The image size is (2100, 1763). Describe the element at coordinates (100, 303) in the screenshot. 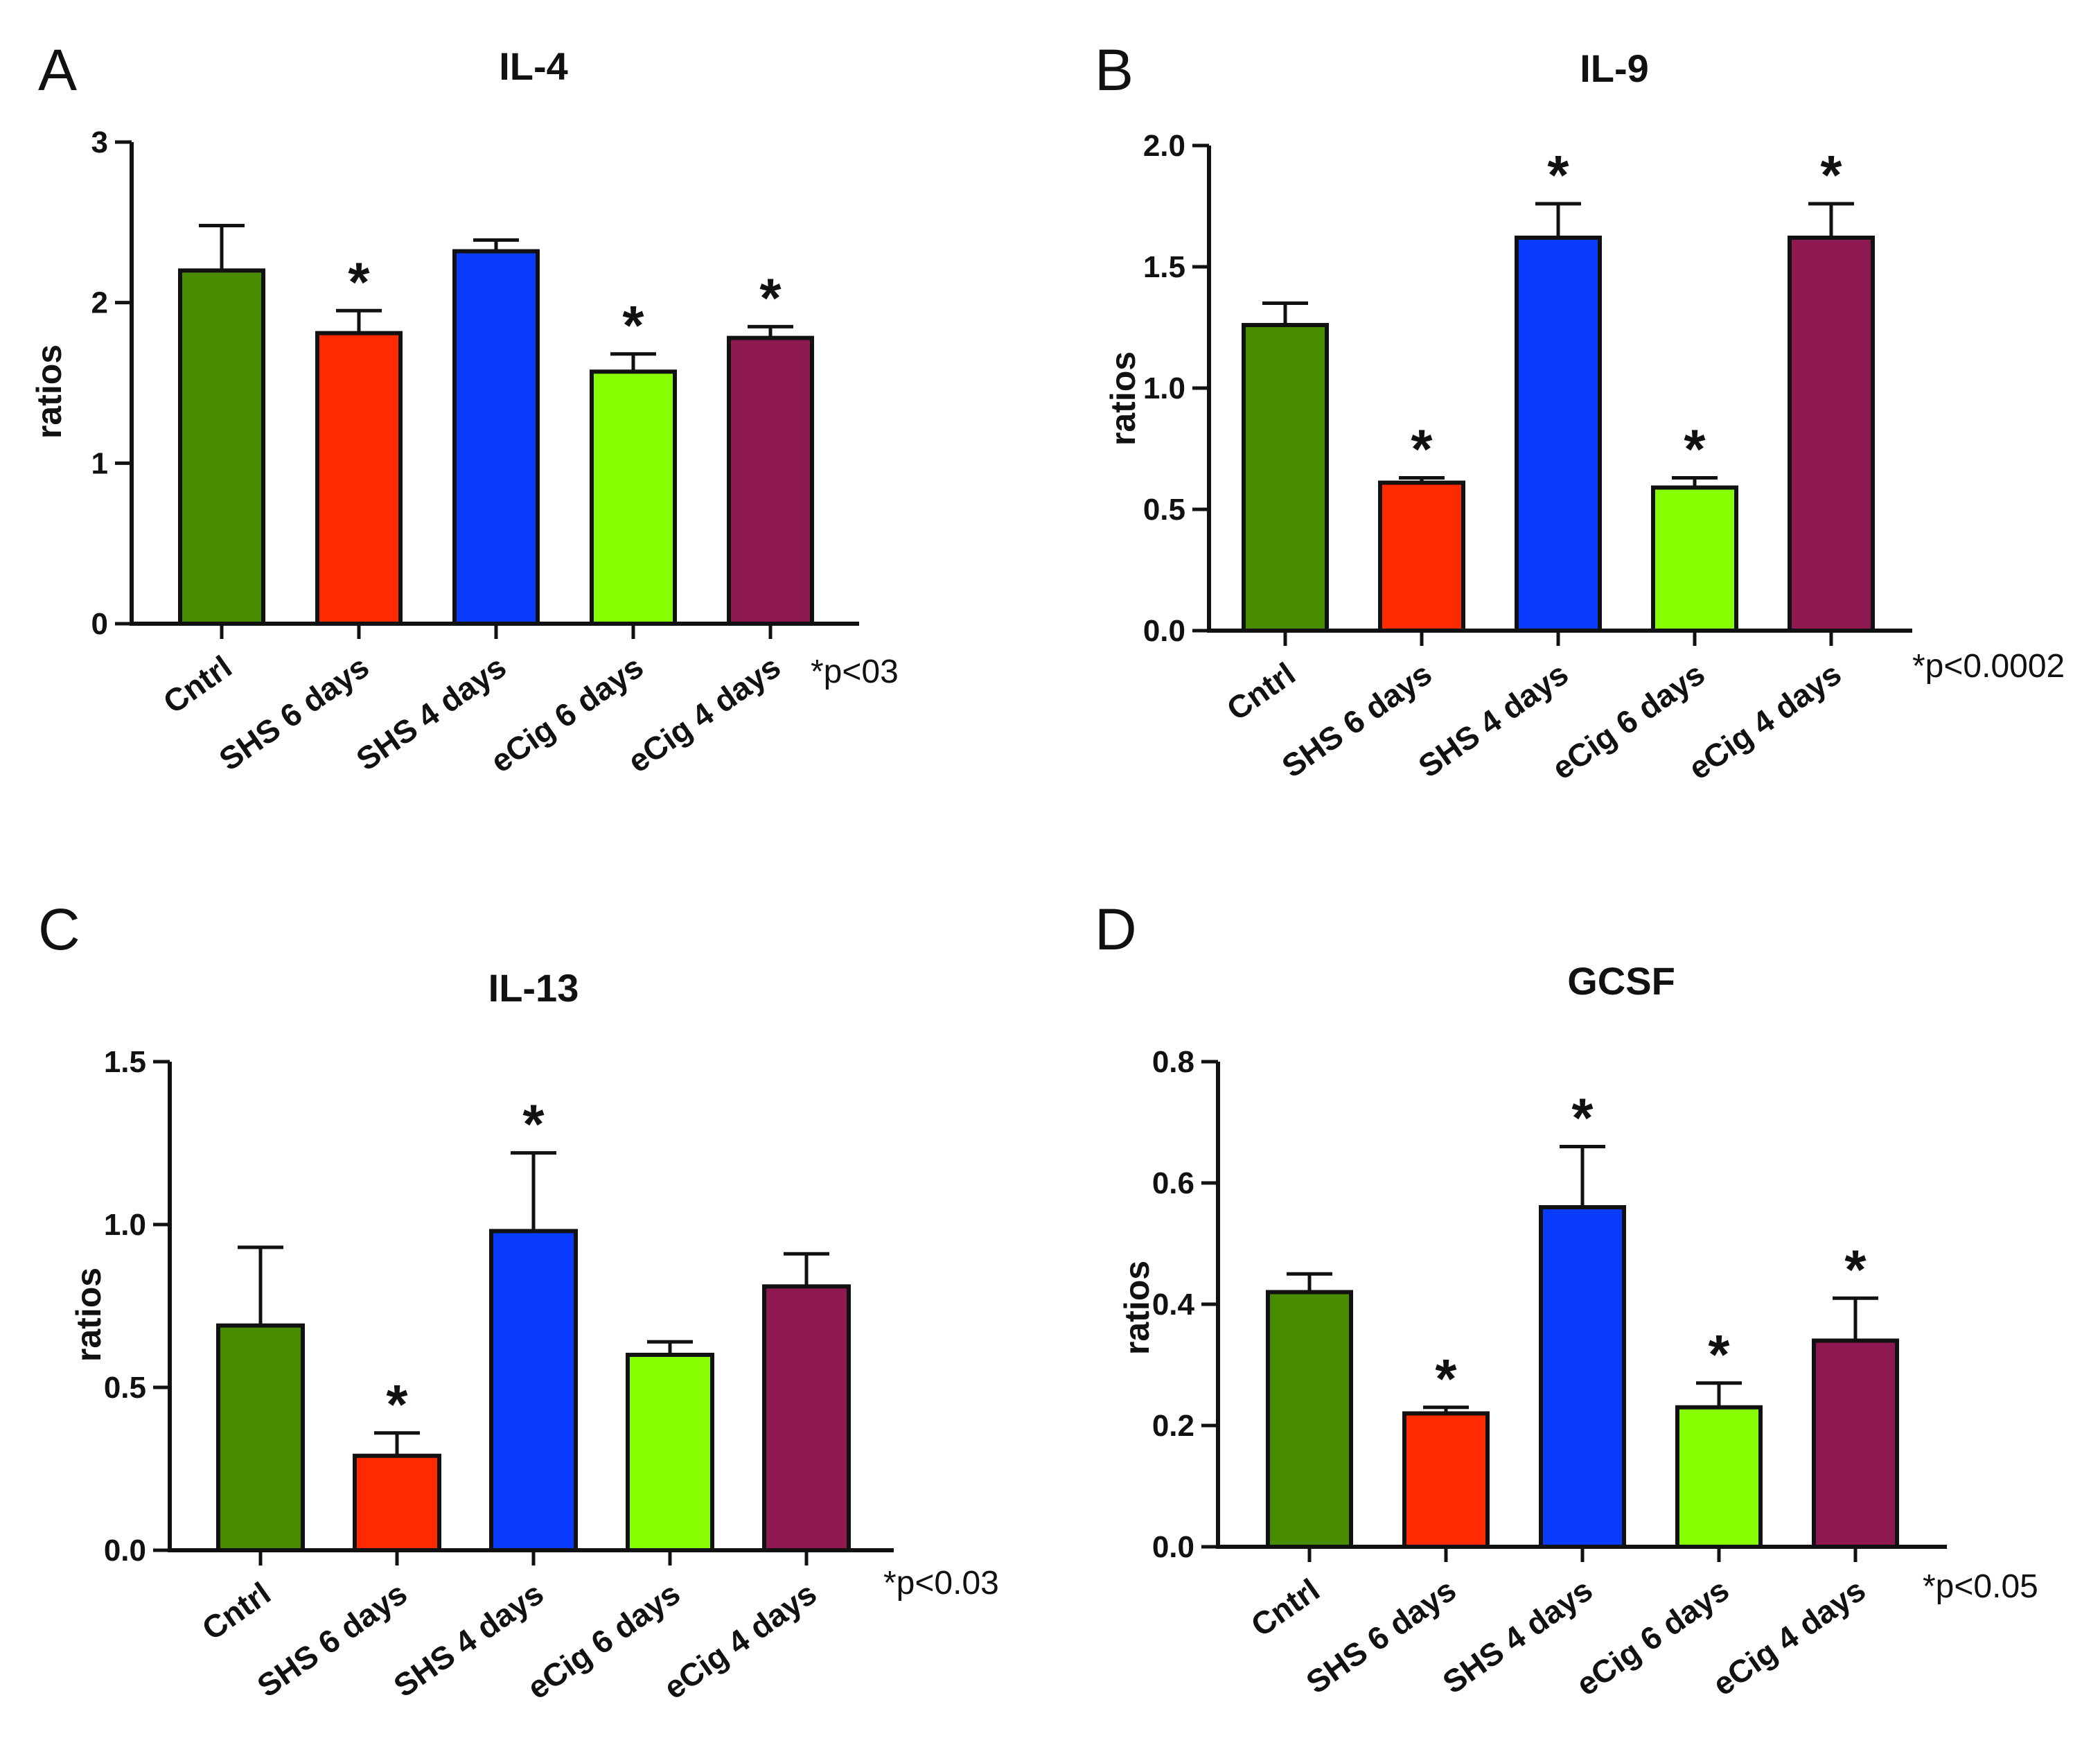

I see `y-tick-label-2: 2` at that location.